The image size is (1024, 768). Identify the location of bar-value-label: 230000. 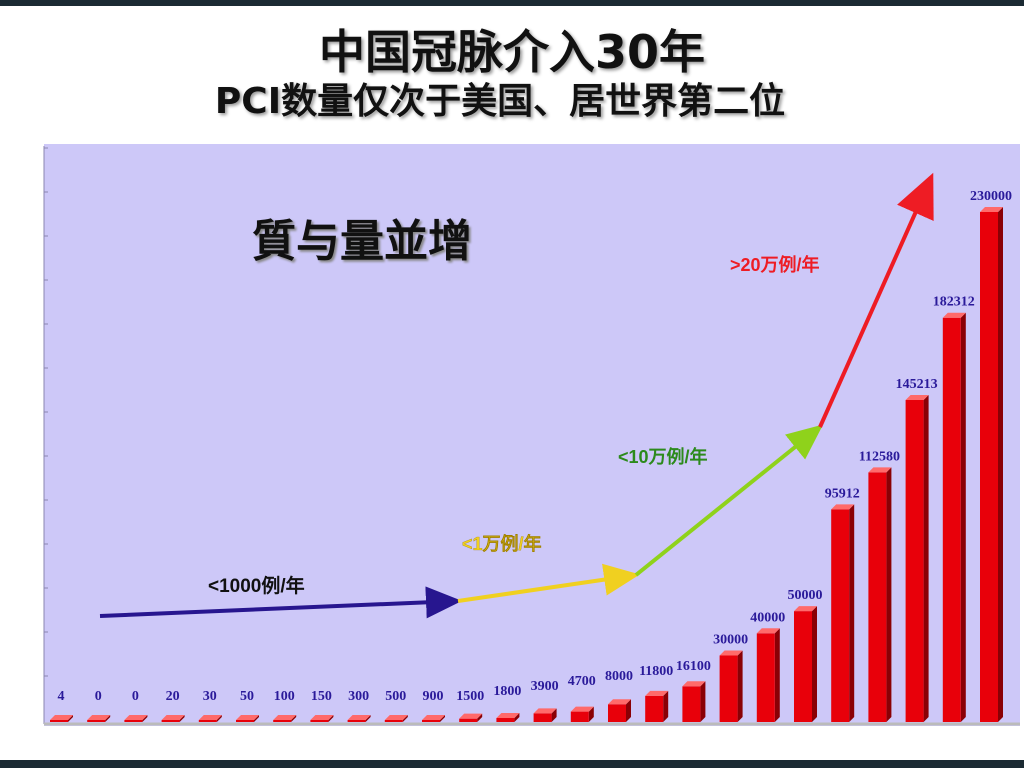
(991, 196).